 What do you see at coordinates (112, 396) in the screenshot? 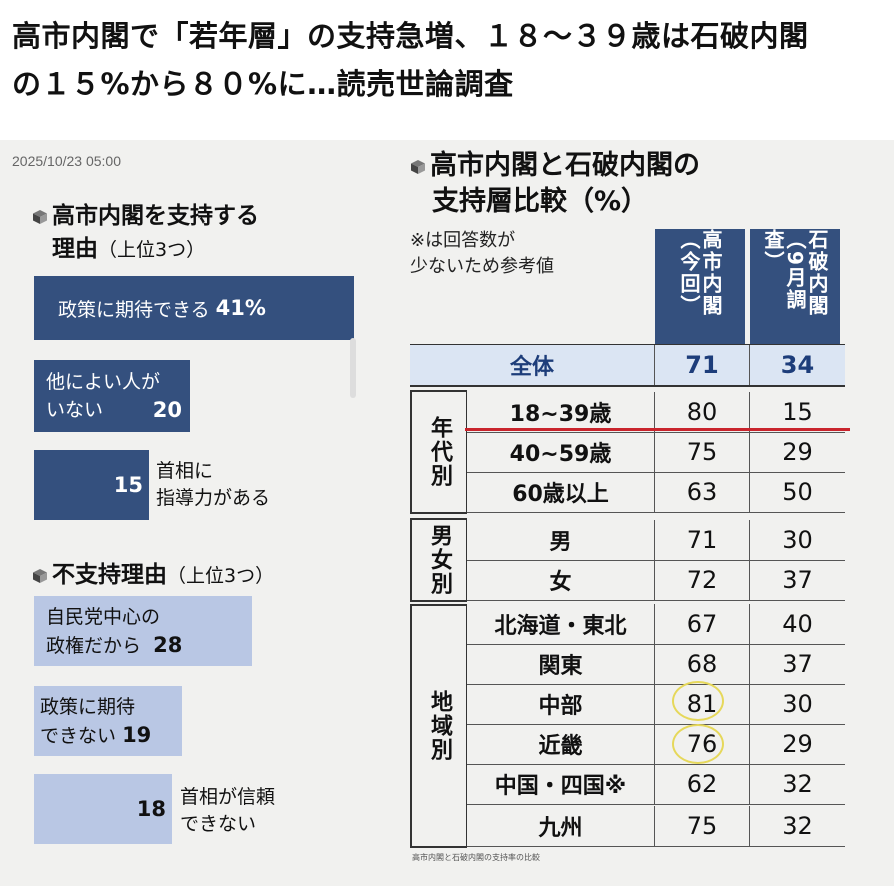
I see `support-bar-2: 他によい人が いない 20` at bounding box center [112, 396].